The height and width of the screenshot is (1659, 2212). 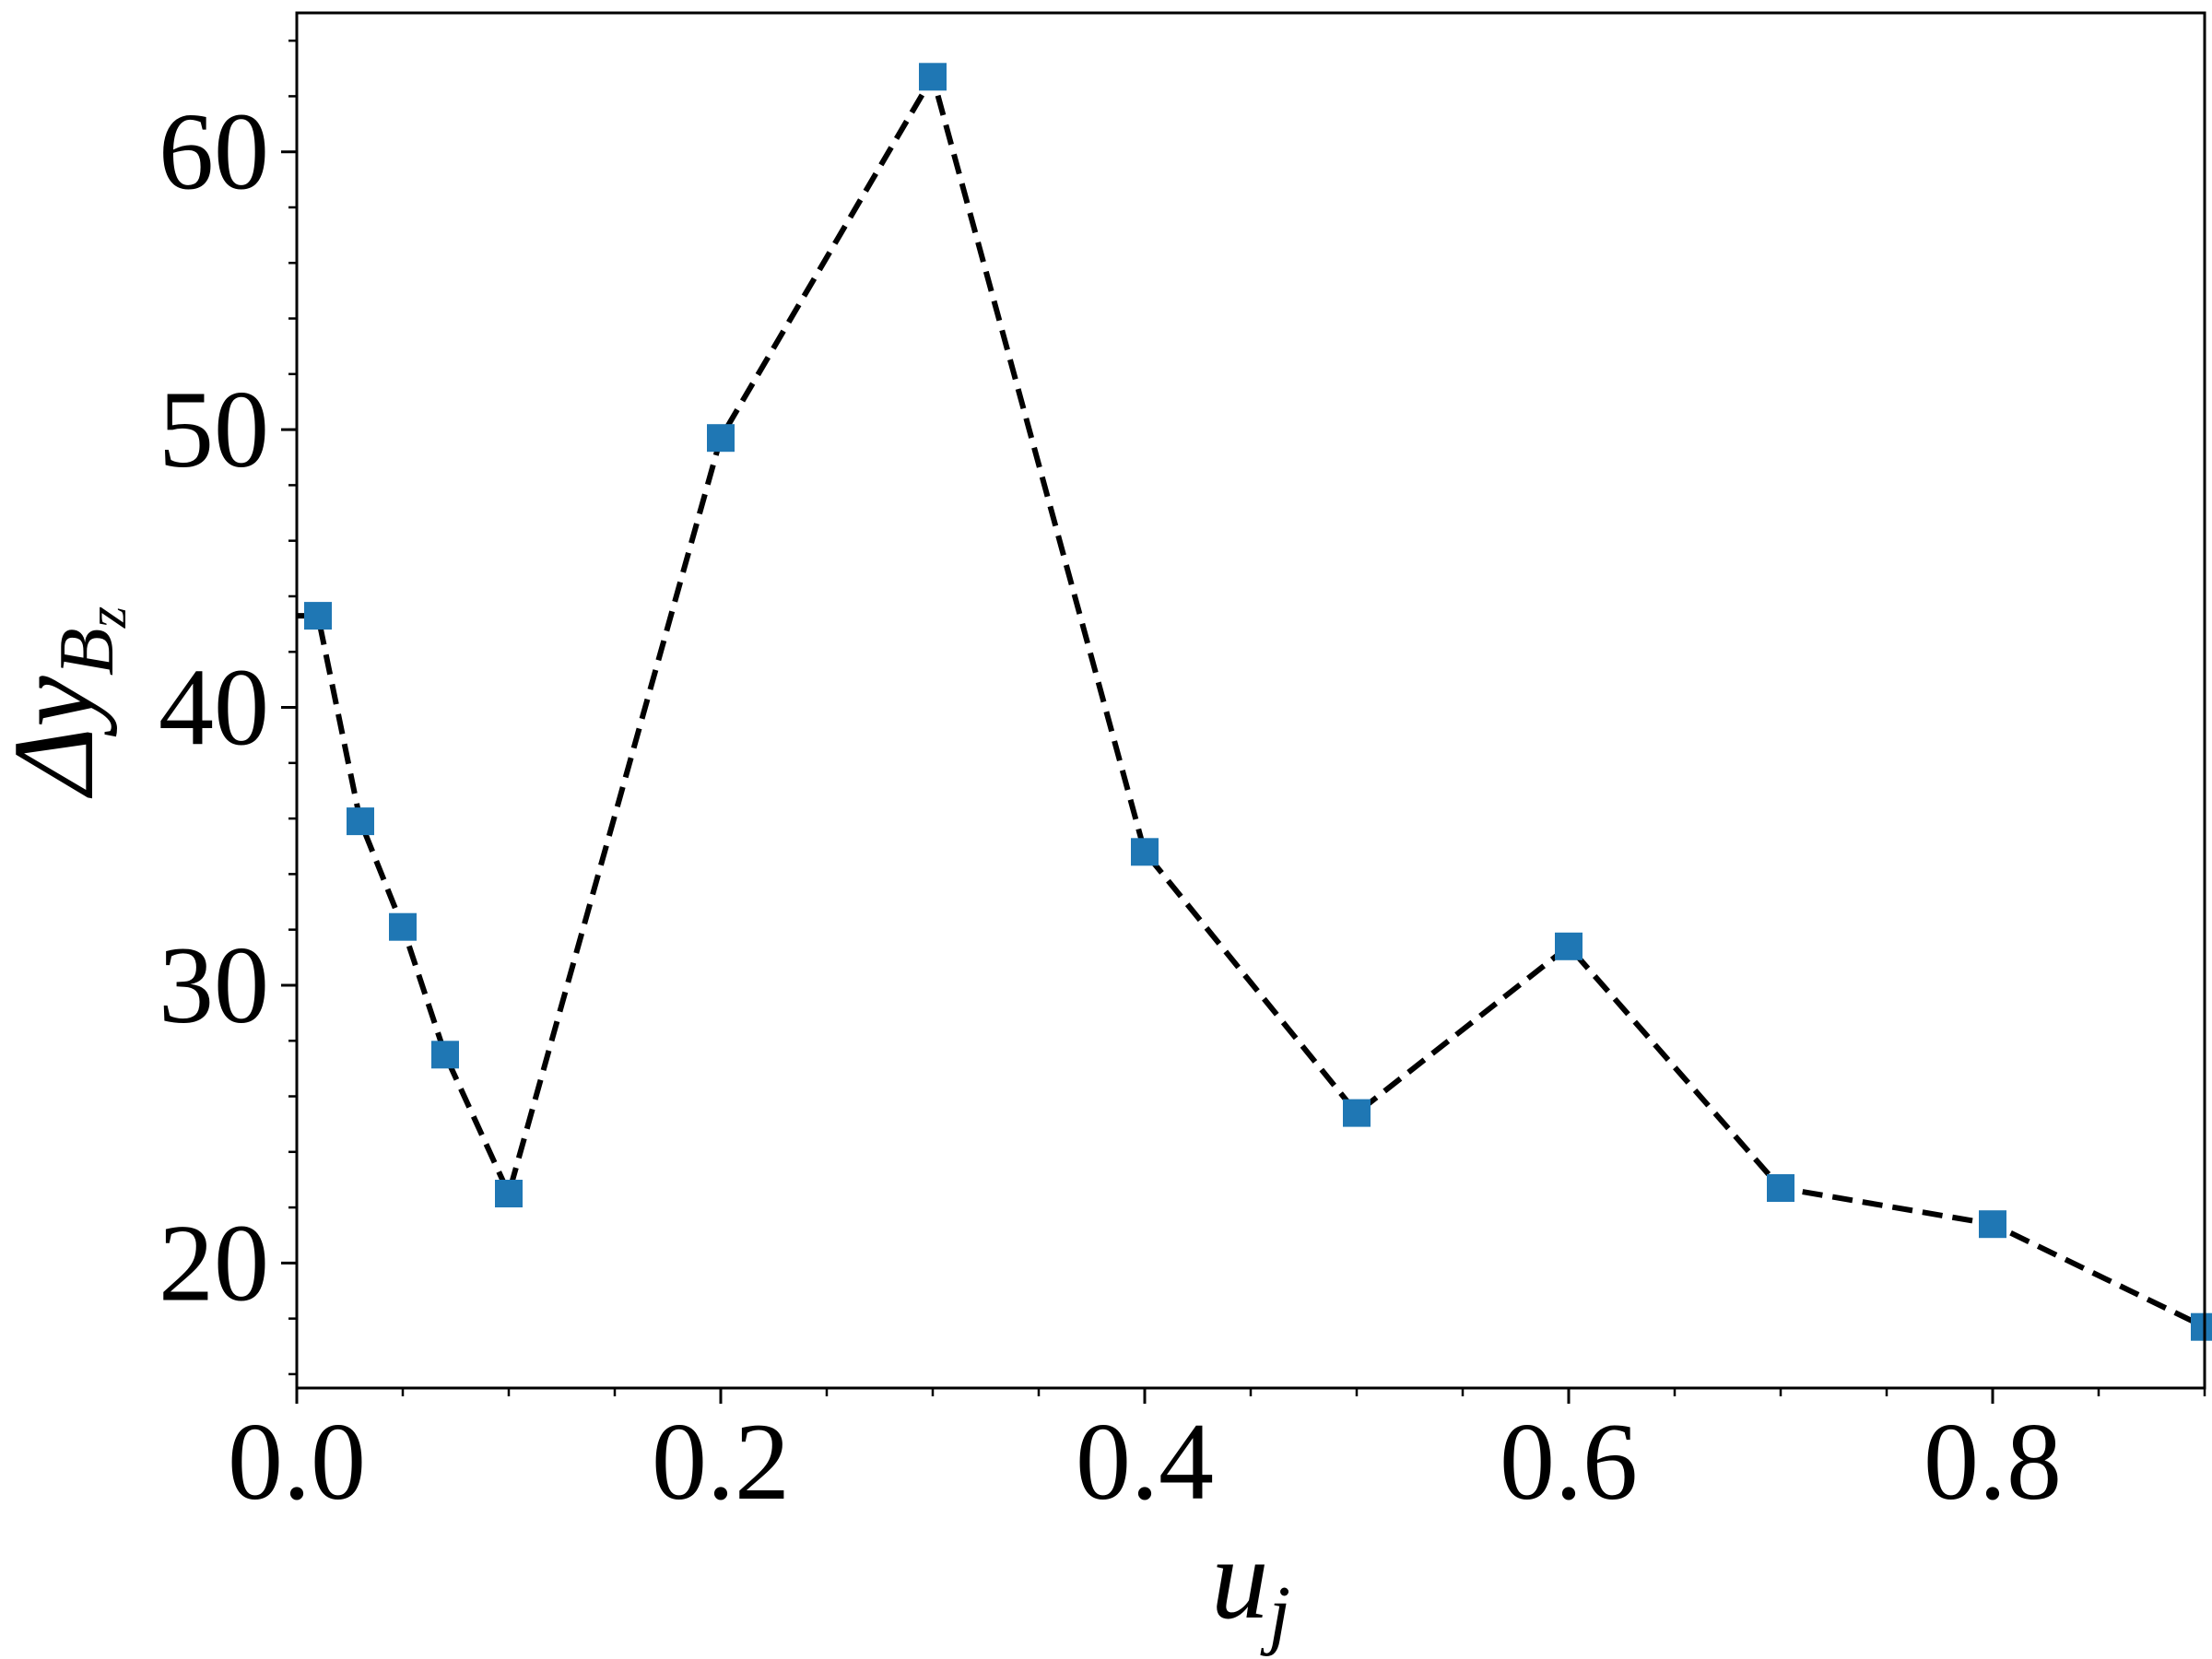 I want to click on x-tick-label: 0.2, so click(x=721, y=1461).